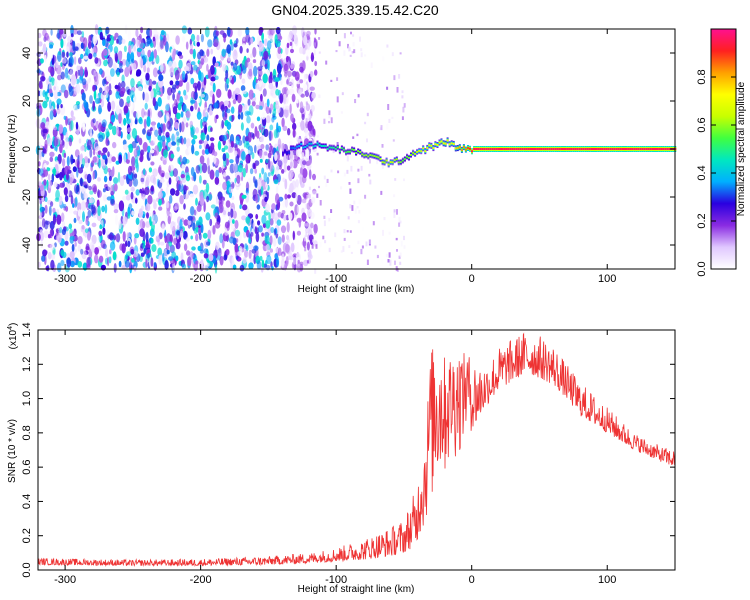 This screenshot has height=600, width=750. I want to click on y-tick-label: 20, so click(27, 101).